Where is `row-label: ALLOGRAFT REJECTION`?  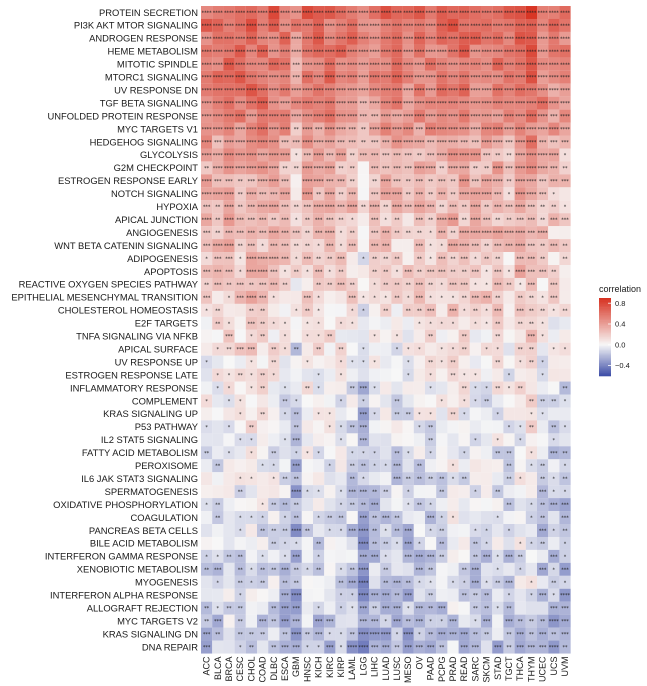
row-label: ALLOGRAFT REJECTION is located at coordinates (142, 607).